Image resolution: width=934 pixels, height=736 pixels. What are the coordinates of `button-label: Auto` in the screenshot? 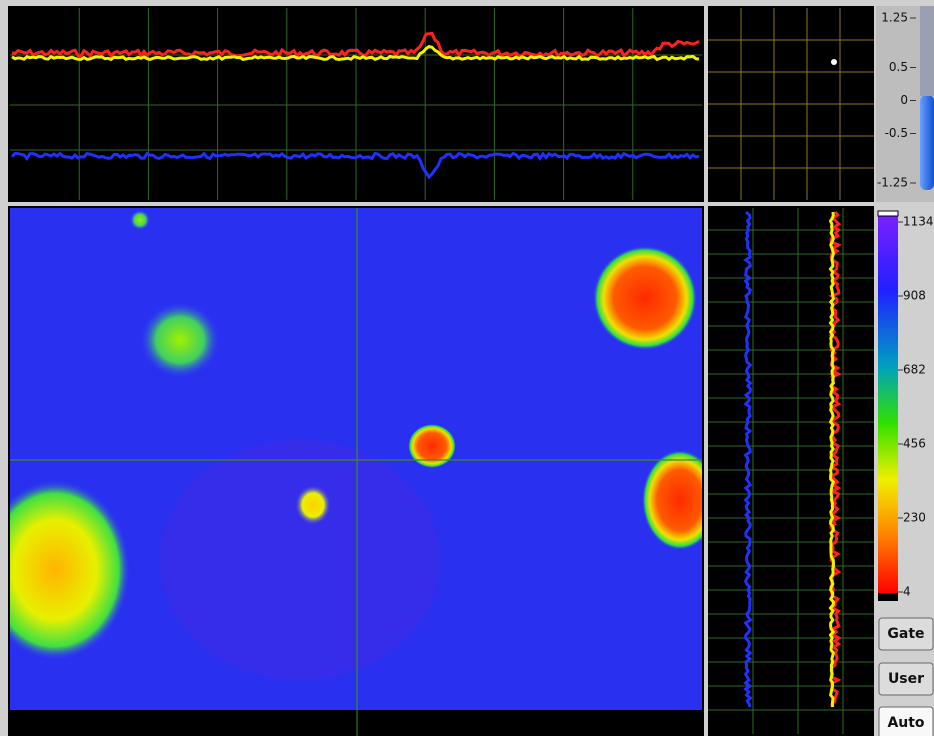 It's located at (905, 723).